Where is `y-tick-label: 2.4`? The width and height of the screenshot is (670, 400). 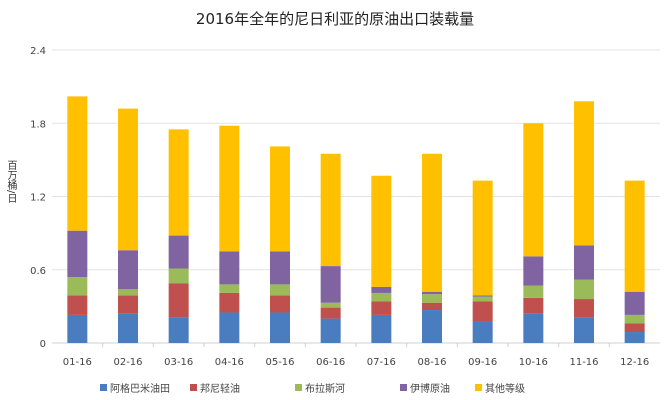 y-tick-label: 2.4 is located at coordinates (38, 51).